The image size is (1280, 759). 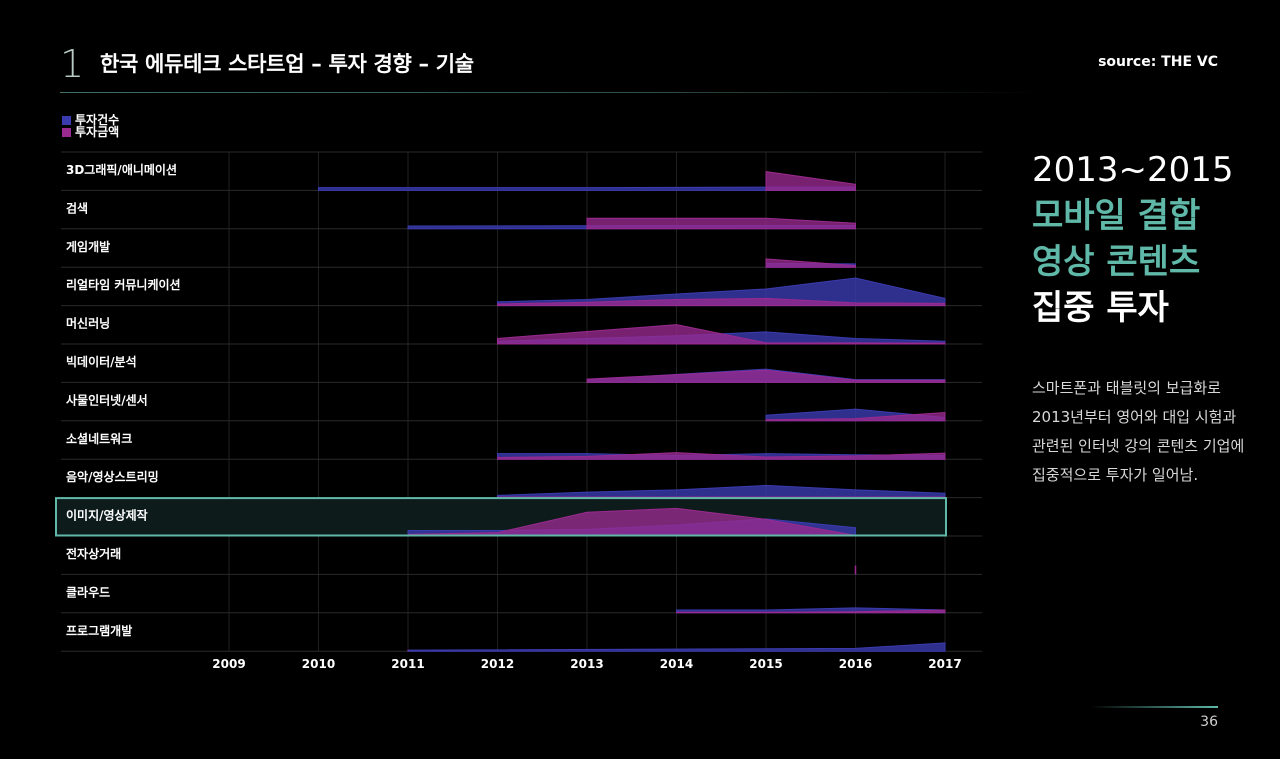 I want to click on row-label: 음악/영상스트리밍, so click(x=112, y=476).